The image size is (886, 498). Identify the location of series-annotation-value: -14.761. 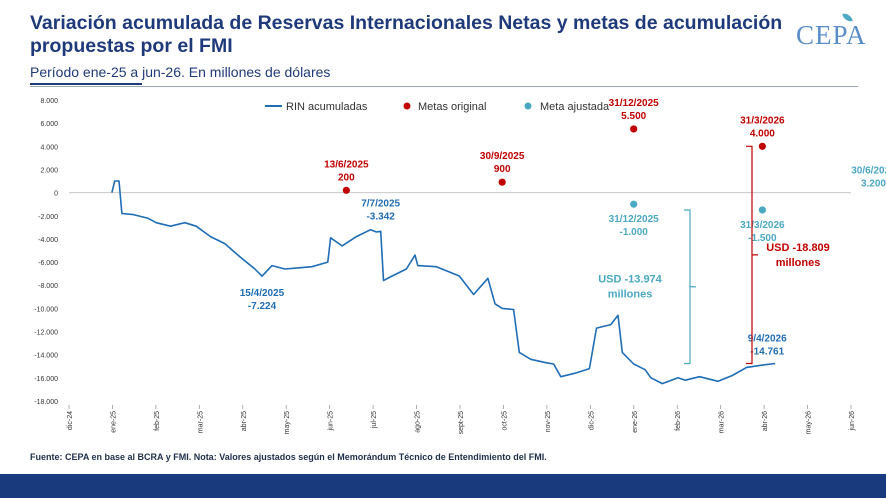
(767, 352).